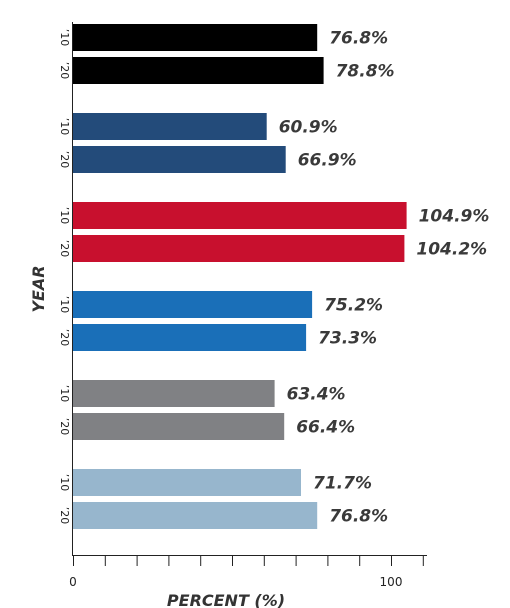 This screenshot has height=608, width=510. I want to click on data-label-2-0: 104.9%, so click(454, 217).